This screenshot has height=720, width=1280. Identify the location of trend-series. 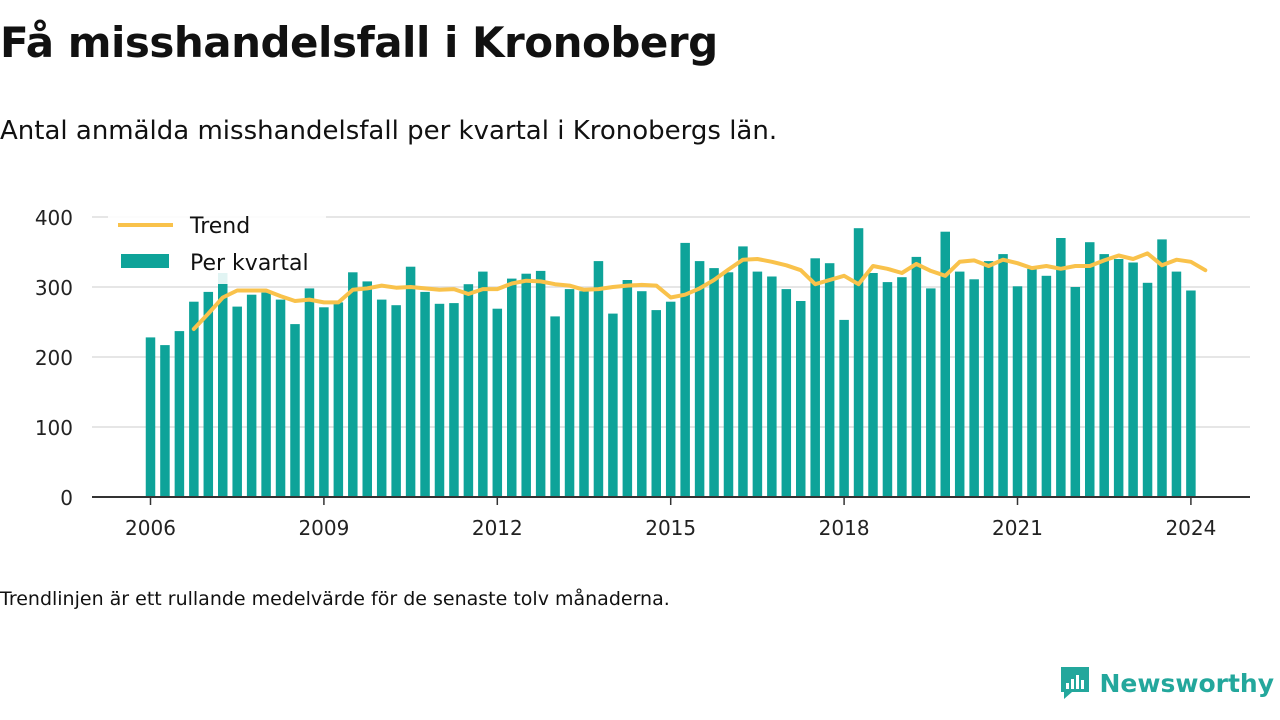
(699, 291).